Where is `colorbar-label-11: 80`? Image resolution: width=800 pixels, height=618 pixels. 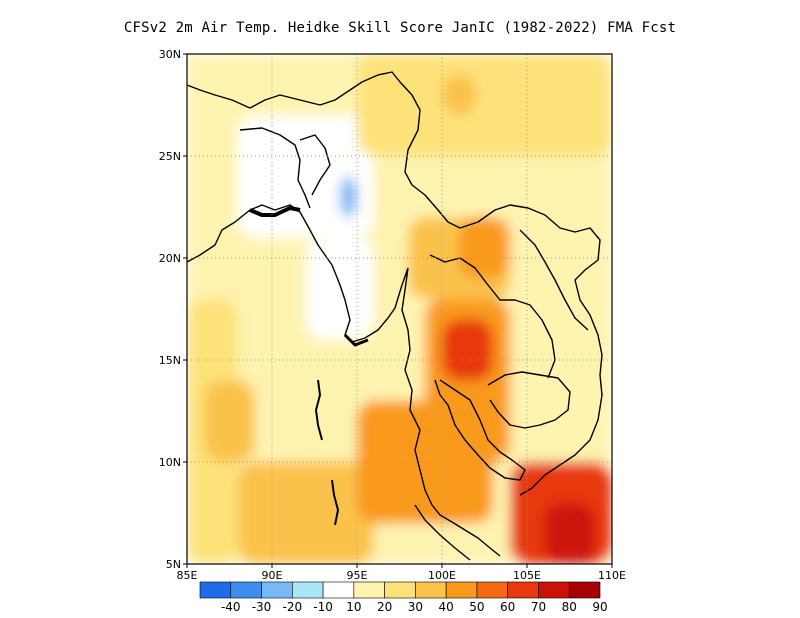
colorbar-label-11: 80 is located at coordinates (569, 607).